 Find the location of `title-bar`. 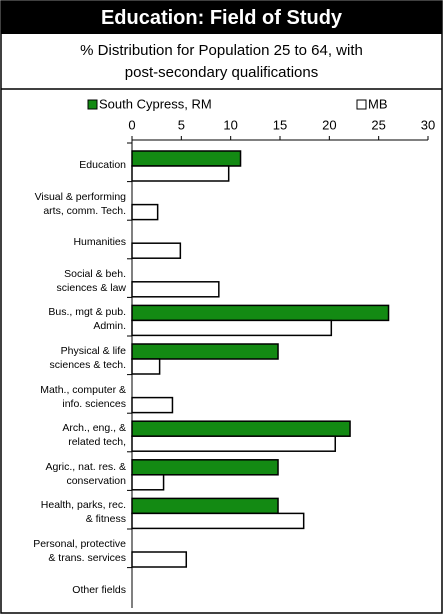

title-bar is located at coordinates (221, 17).